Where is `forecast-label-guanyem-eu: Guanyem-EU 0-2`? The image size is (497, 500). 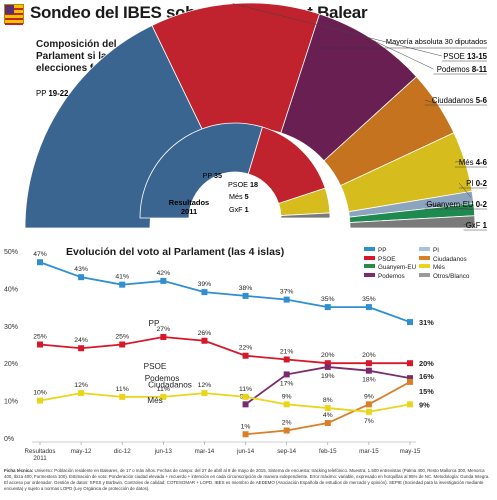
forecast-label-guanyem-eu: Guanyem-EU 0-2 is located at coordinates (456, 204).